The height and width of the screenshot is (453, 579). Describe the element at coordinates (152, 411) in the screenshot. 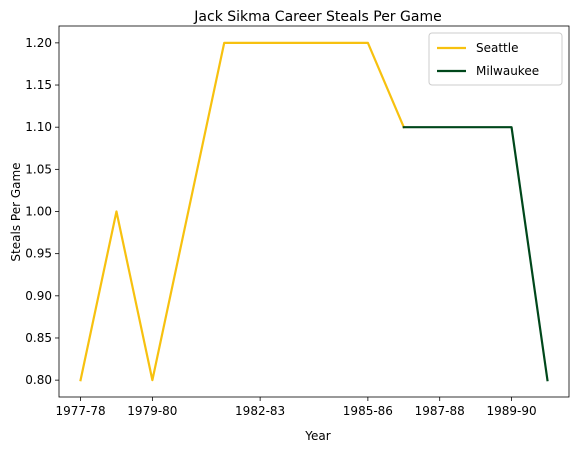

I see `x-tick-label: 1979-80` at that location.